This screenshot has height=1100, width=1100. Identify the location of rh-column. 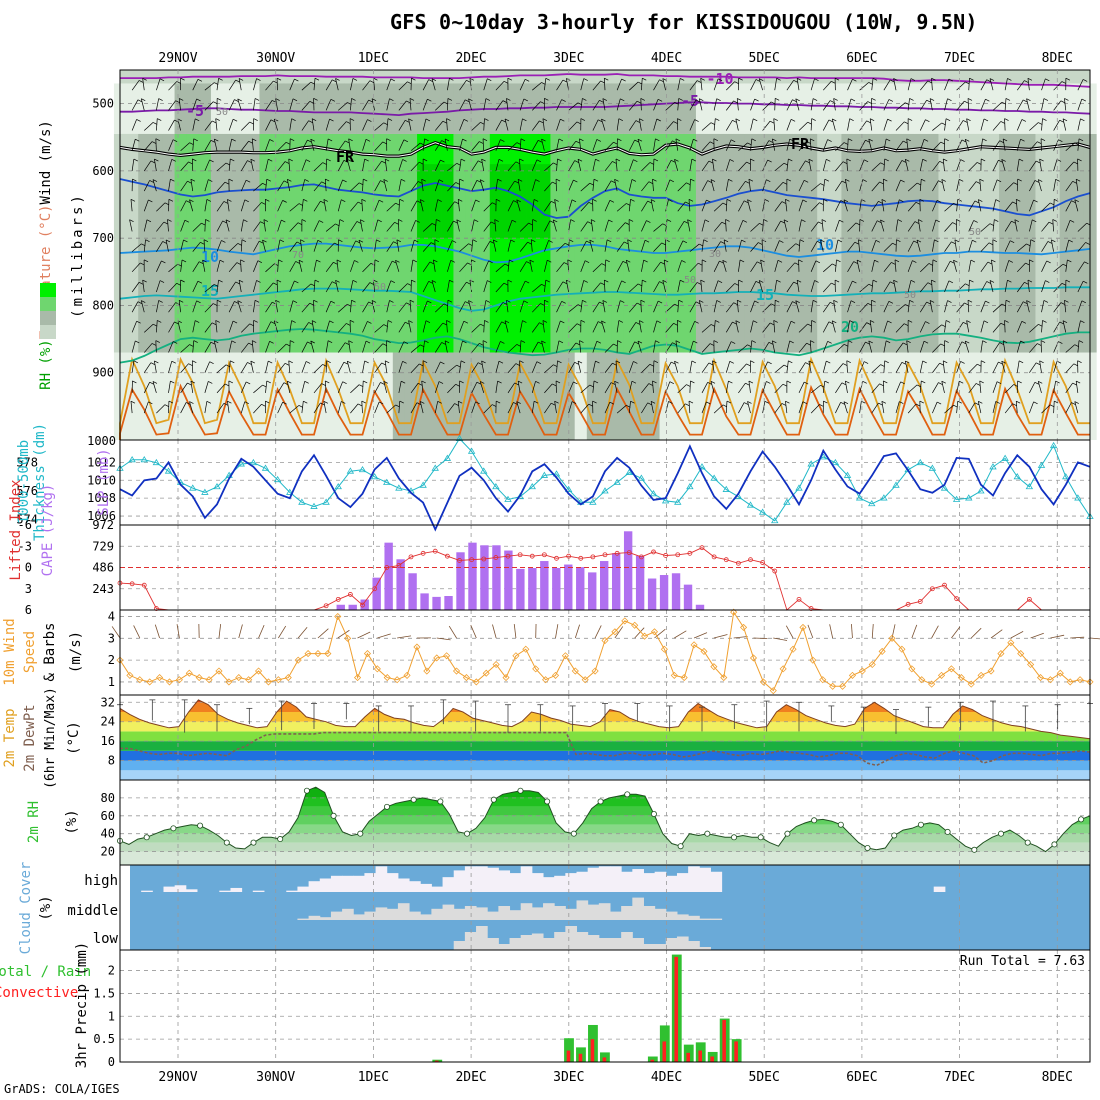
(957, 243).